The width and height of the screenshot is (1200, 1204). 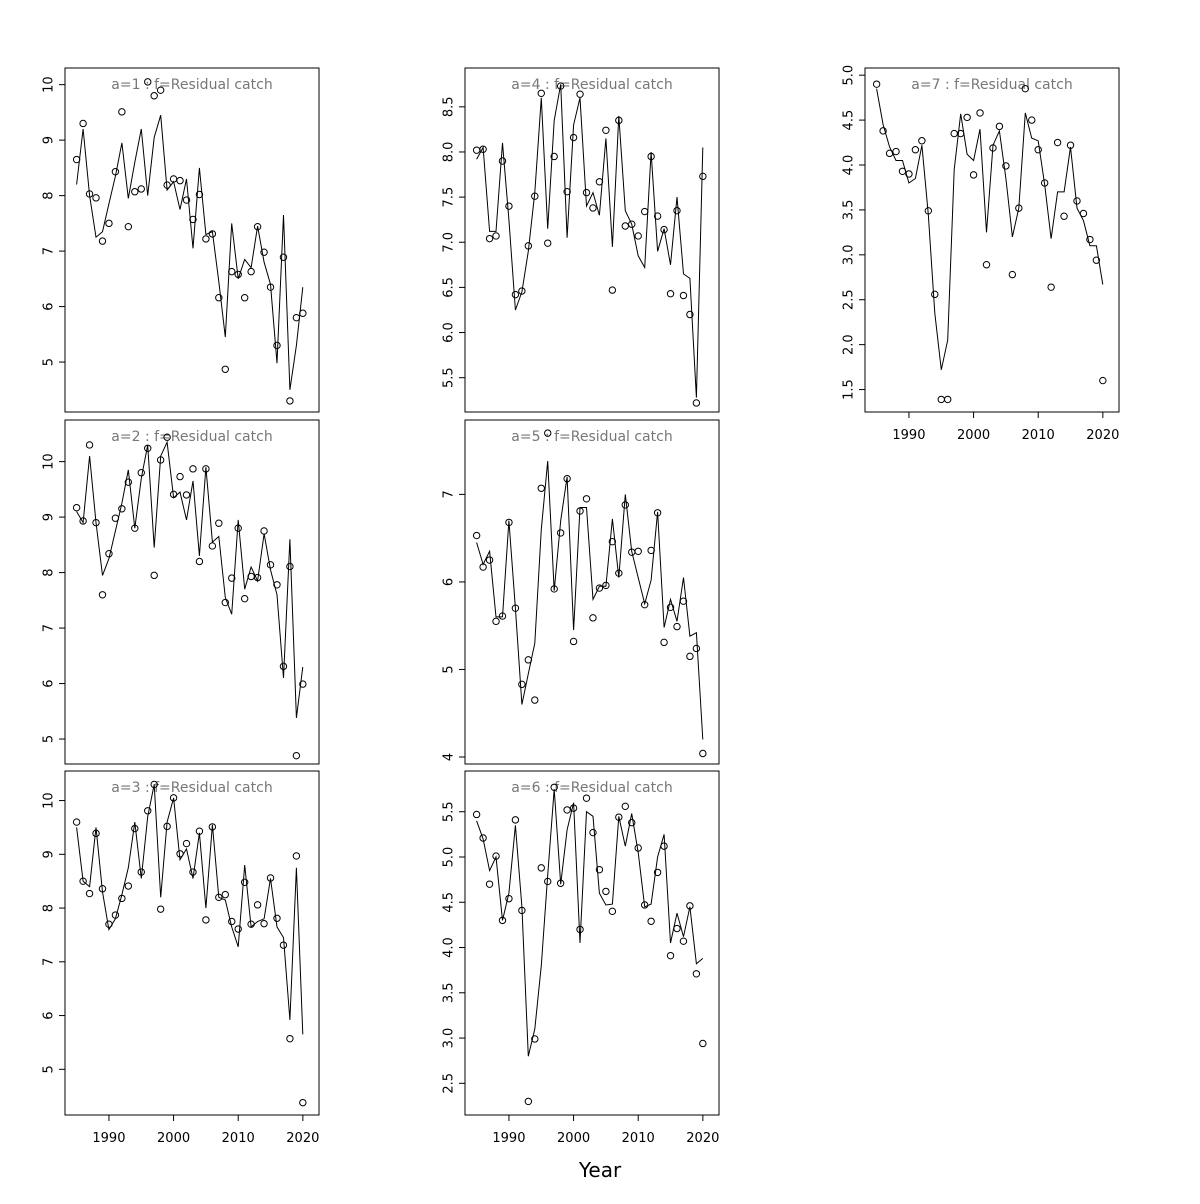 What do you see at coordinates (49, 854) in the screenshot?
I see `y-tick-label: 9` at bounding box center [49, 854].